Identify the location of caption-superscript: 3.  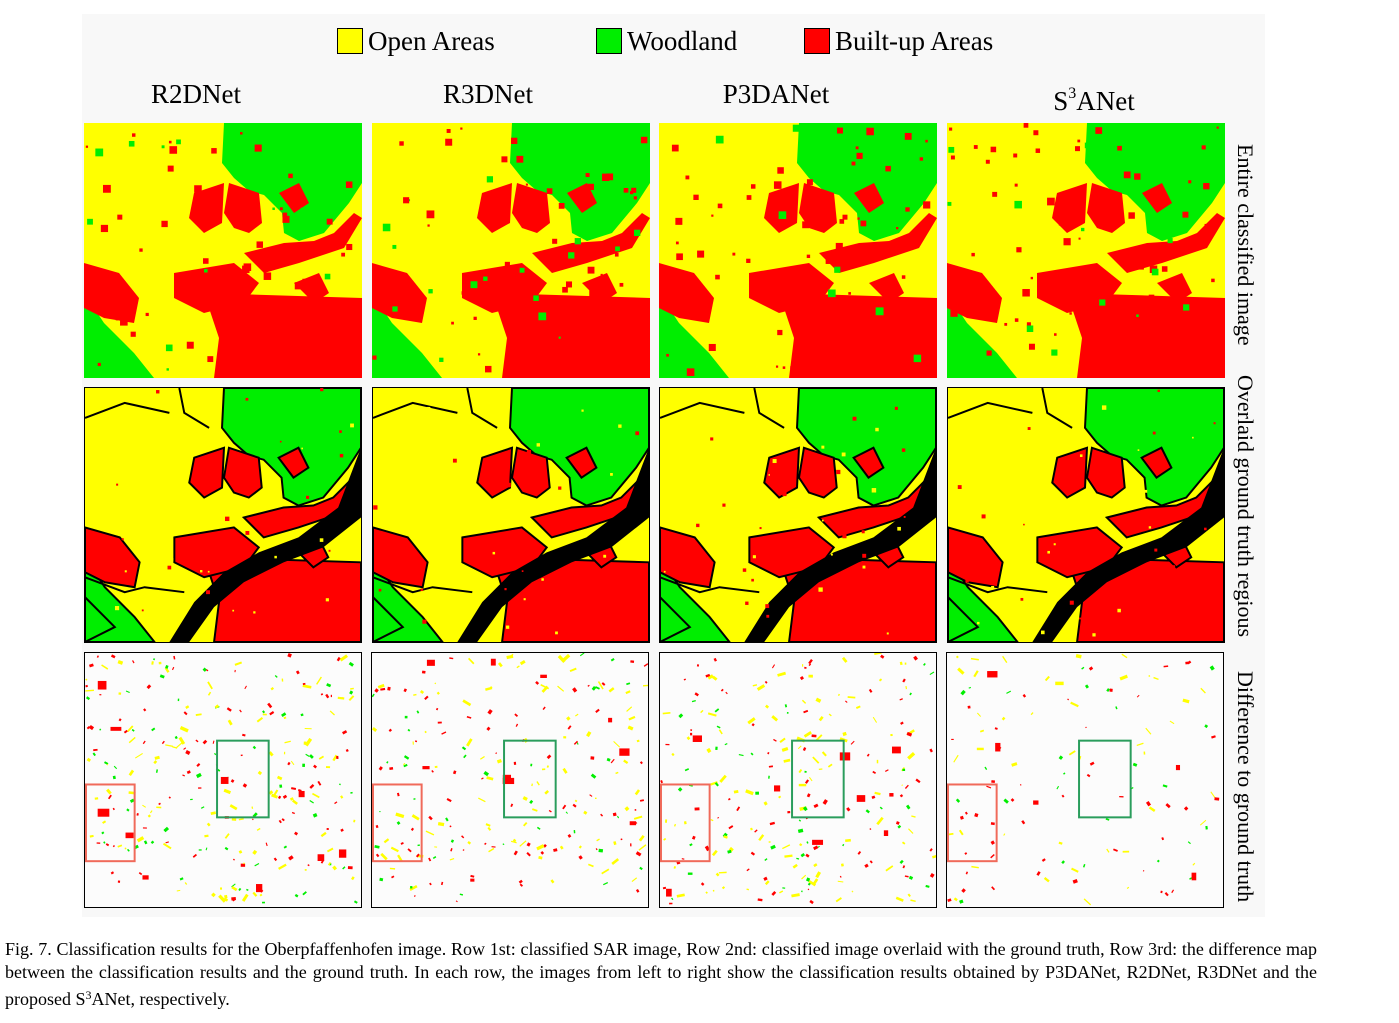
(88, 995).